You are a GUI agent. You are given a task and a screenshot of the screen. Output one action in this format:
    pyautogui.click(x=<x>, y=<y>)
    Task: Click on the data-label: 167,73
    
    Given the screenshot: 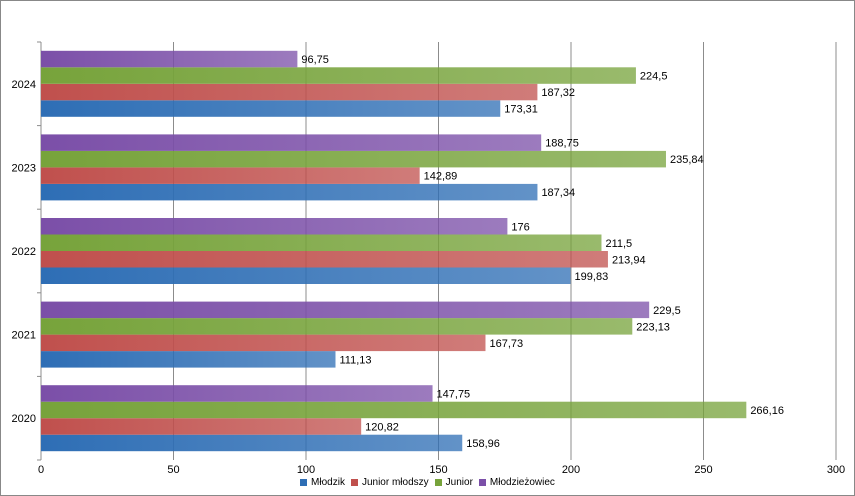 What is the action you would take?
    pyautogui.click(x=506, y=344)
    